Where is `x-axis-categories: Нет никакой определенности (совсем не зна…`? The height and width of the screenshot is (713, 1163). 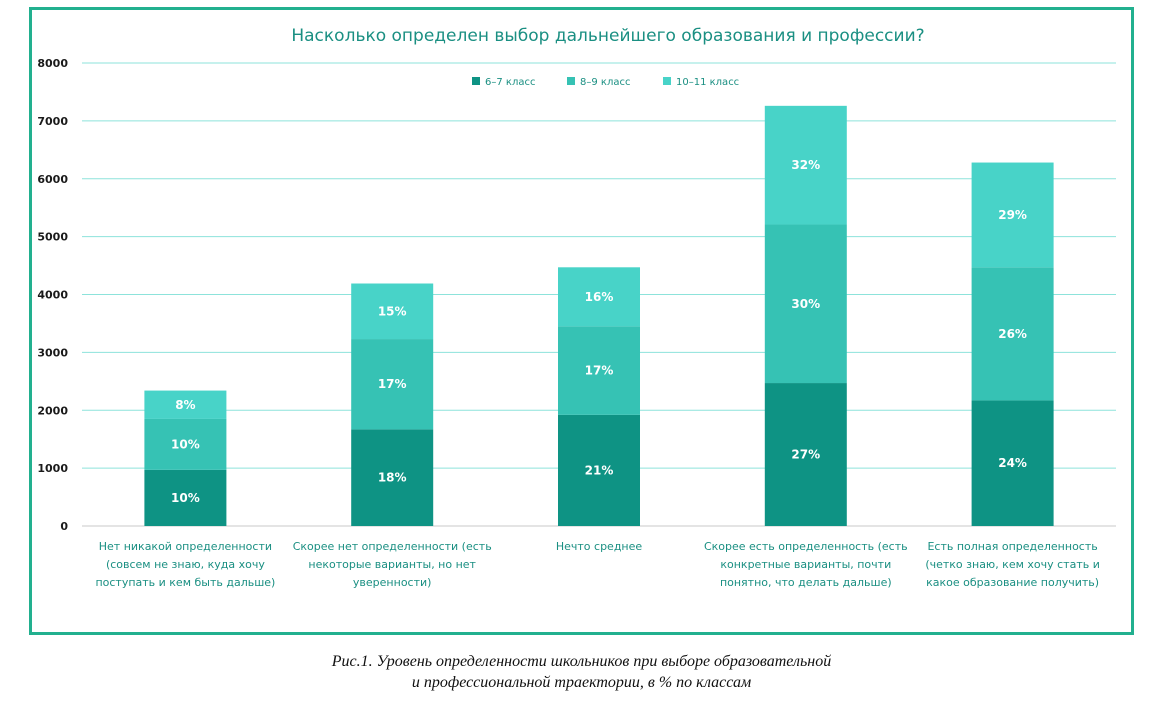 x-axis-categories: Нет никакой определенности (совсем не зна… is located at coordinates (597, 564).